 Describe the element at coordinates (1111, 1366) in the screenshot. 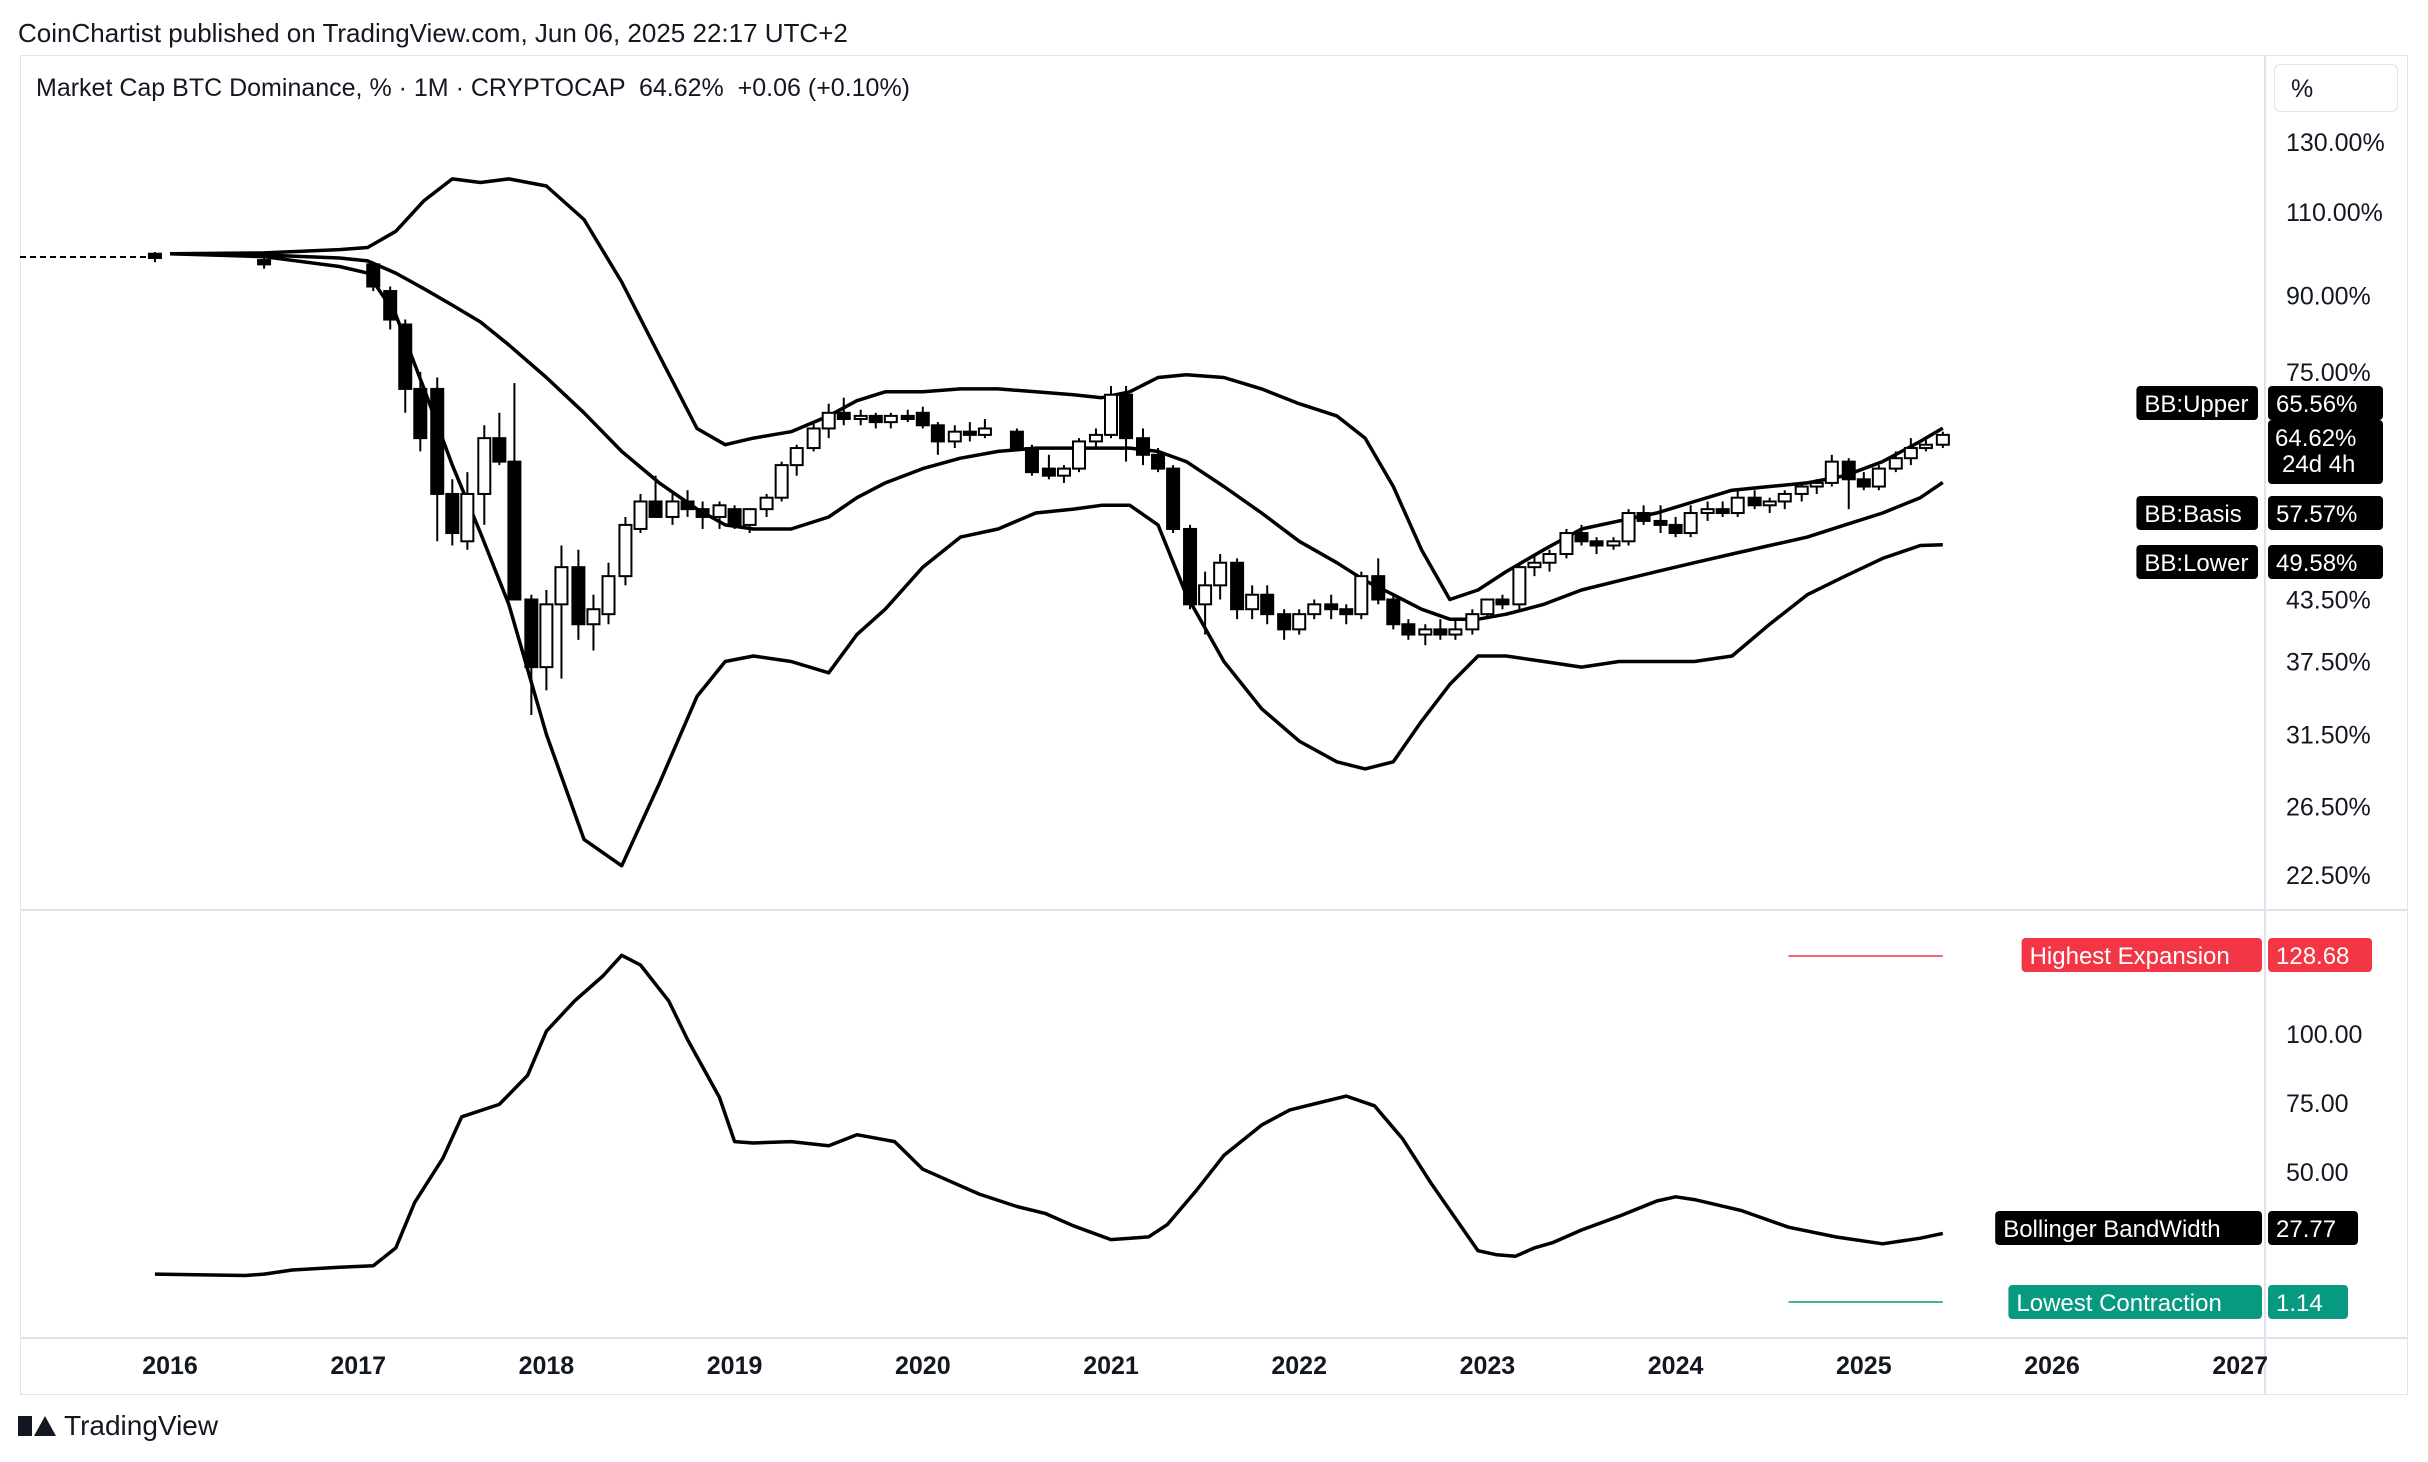

I see `x-tick-label: 2021` at that location.